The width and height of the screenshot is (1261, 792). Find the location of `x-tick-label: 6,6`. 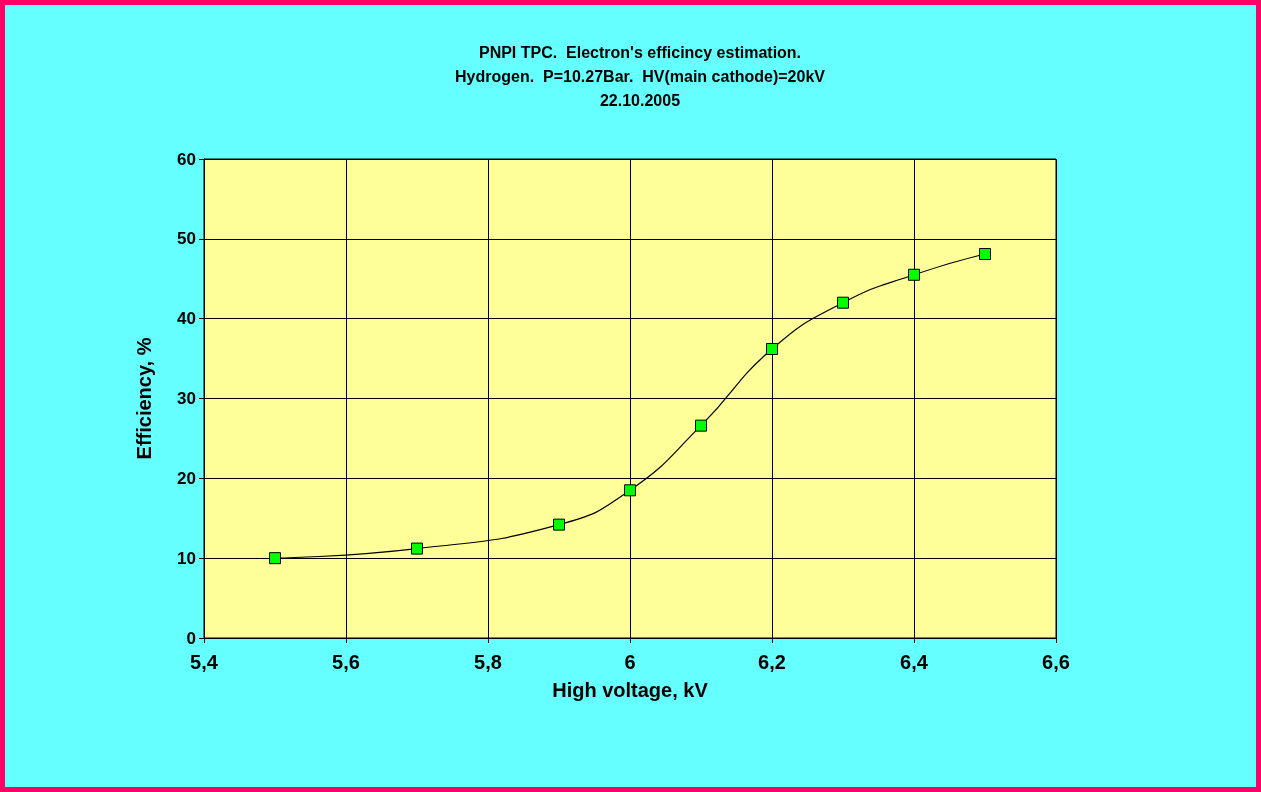

x-tick-label: 6,6 is located at coordinates (1056, 662).